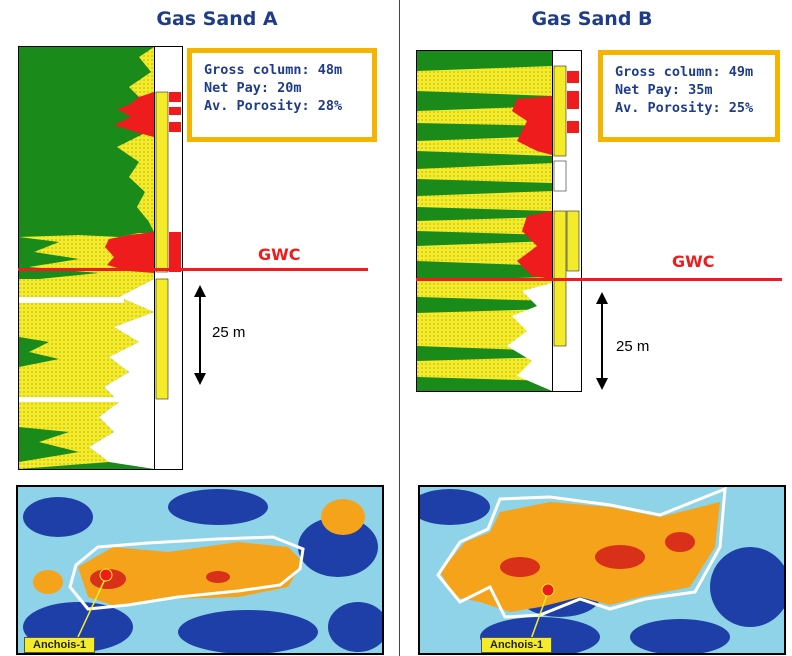 Image resolution: width=792 pixels, height=656 pixels. I want to click on panel-title: Gas Sand A, so click(217, 19).